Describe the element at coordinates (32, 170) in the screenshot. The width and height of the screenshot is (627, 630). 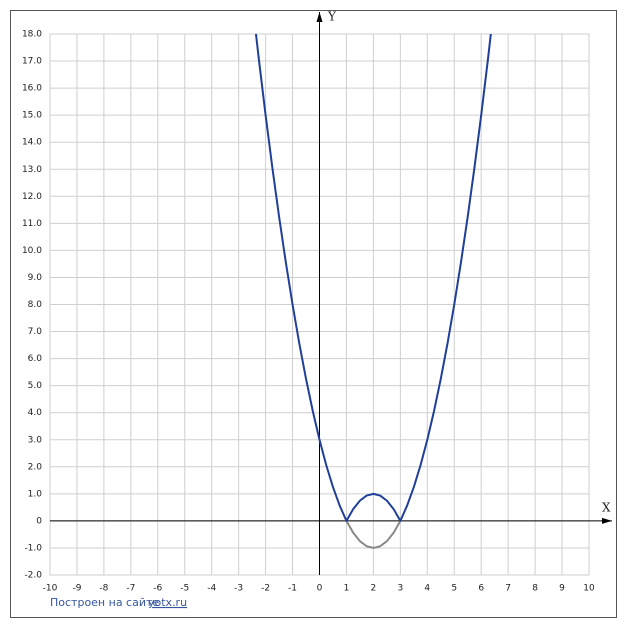
I see `y-tick-label: 13.0` at that location.